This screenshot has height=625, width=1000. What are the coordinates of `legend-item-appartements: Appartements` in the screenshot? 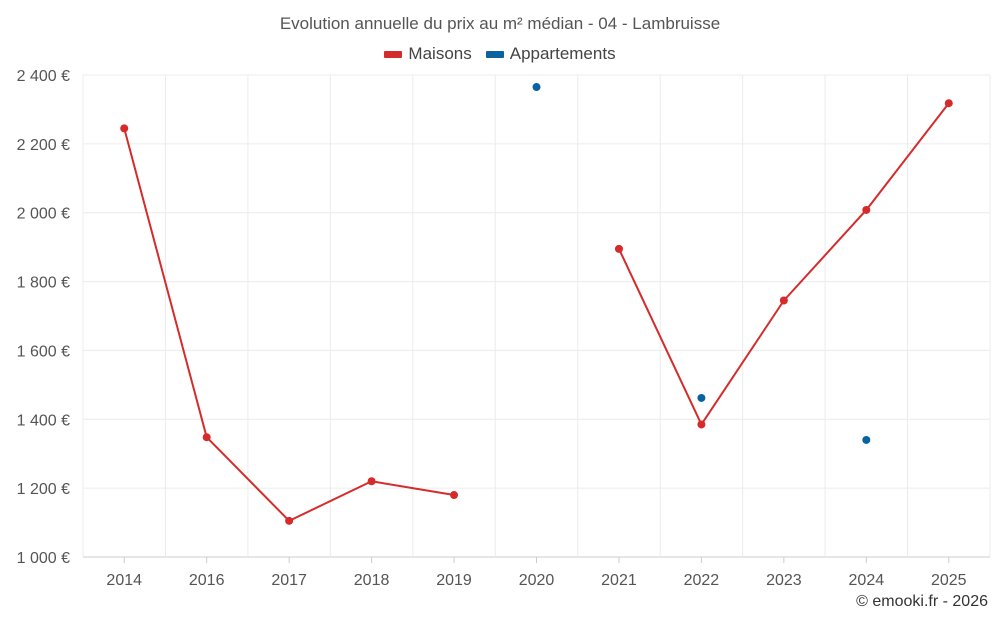 It's located at (550, 54).